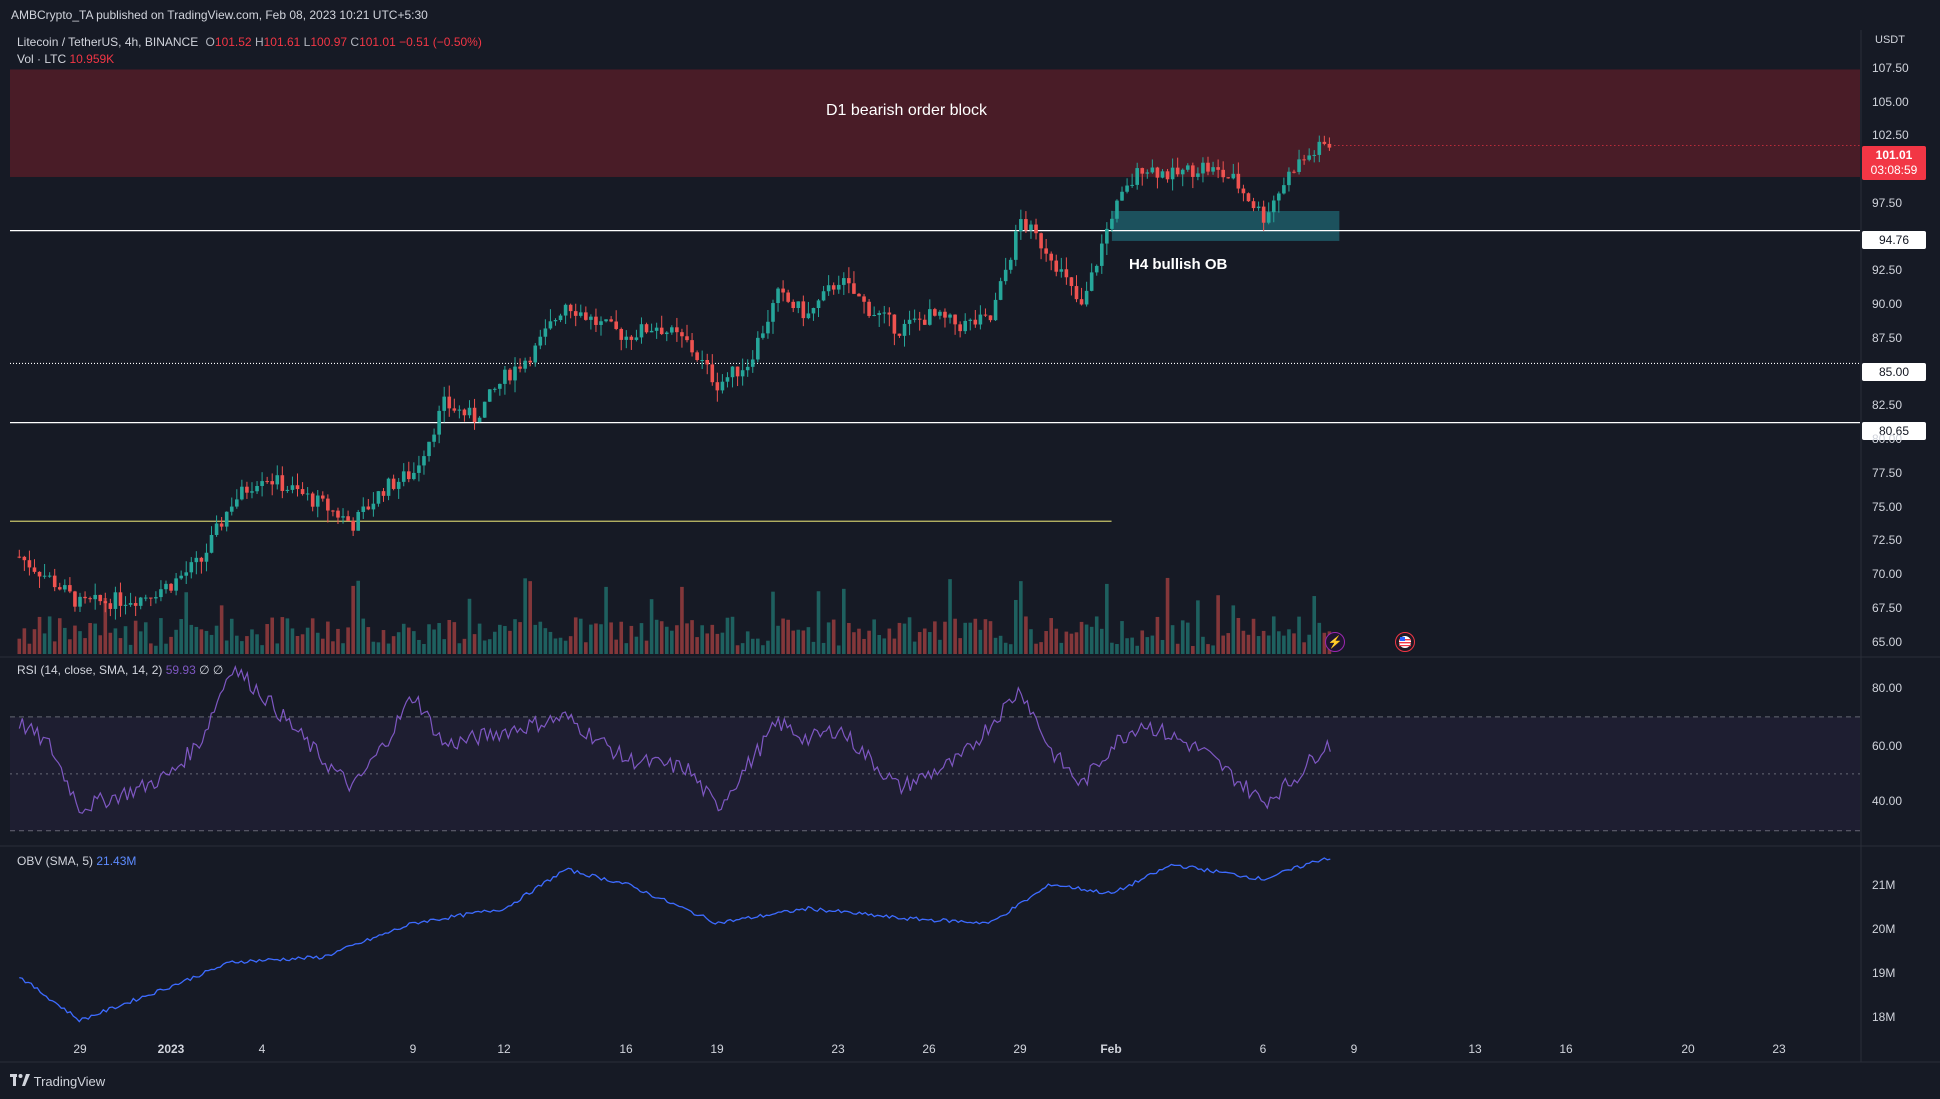 This screenshot has width=1940, height=1099. What do you see at coordinates (1354, 1049) in the screenshot?
I see `time-tick: 9` at bounding box center [1354, 1049].